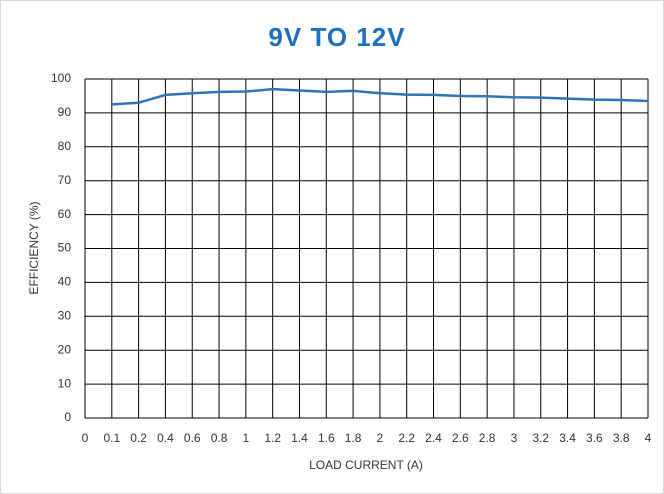 This screenshot has width=664, height=494. Describe the element at coordinates (406, 438) in the screenshot. I see `x-tick-label: 2.2` at that location.